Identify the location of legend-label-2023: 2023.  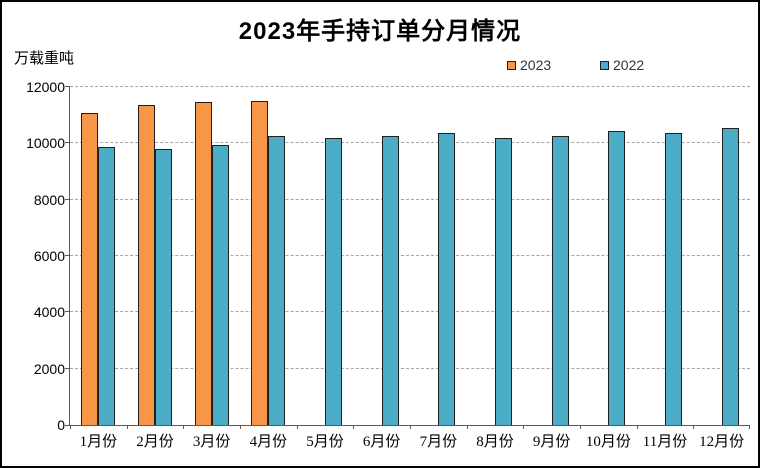
(536, 65).